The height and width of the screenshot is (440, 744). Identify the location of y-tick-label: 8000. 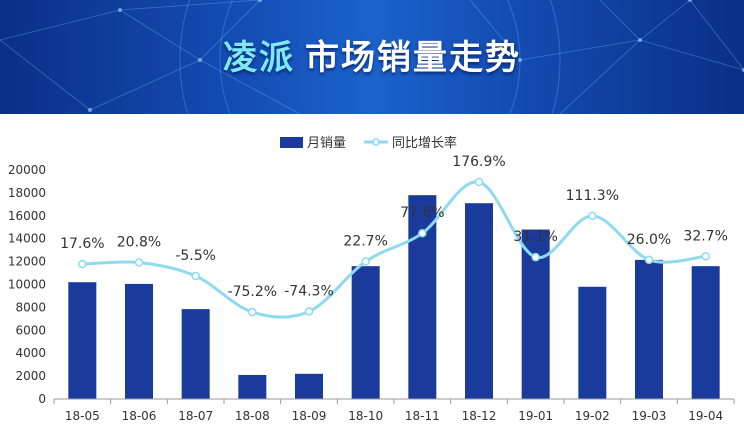
(30, 307).